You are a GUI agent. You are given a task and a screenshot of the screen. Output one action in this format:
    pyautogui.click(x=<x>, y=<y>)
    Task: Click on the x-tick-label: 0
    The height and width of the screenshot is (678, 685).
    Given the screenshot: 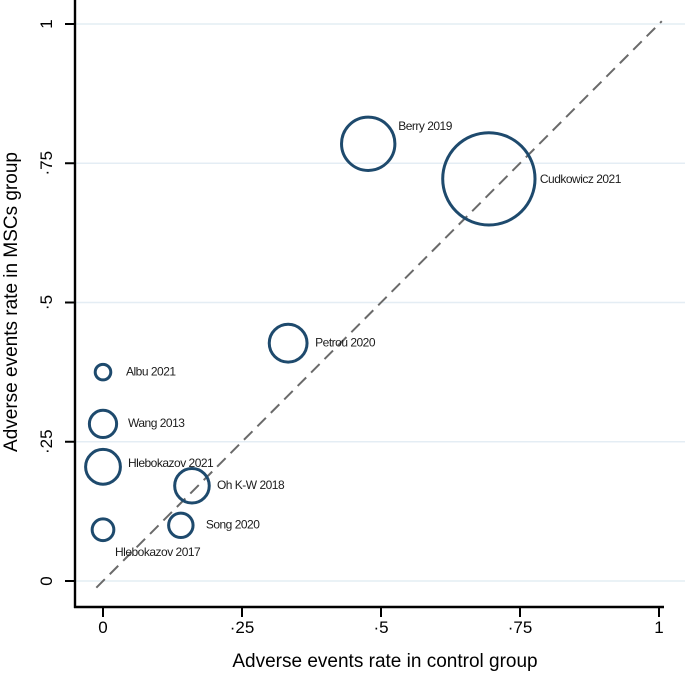 What is the action you would take?
    pyautogui.click(x=102, y=627)
    